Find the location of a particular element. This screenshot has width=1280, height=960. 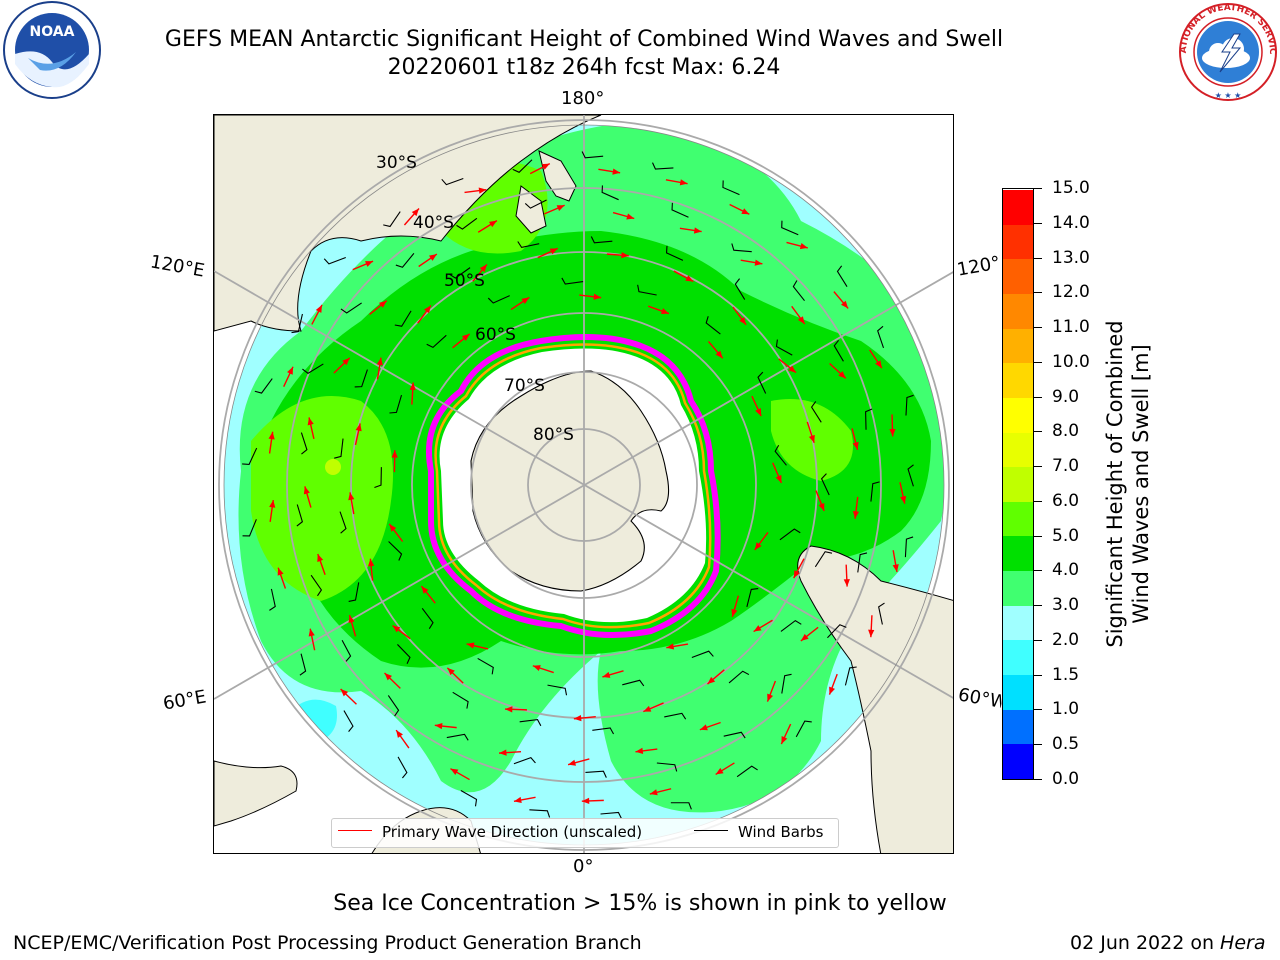

lon-label-60w: 60°W is located at coordinates (980, 698).